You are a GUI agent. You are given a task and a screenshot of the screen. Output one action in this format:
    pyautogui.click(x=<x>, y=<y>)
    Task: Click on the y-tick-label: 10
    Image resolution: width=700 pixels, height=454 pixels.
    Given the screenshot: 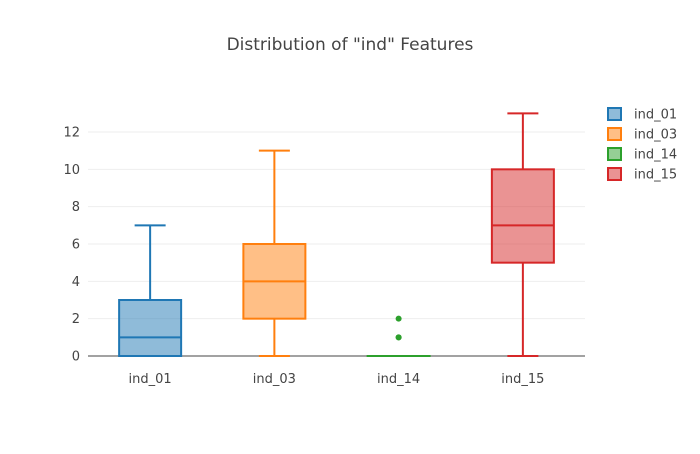 What is the action you would take?
    pyautogui.click(x=71, y=170)
    